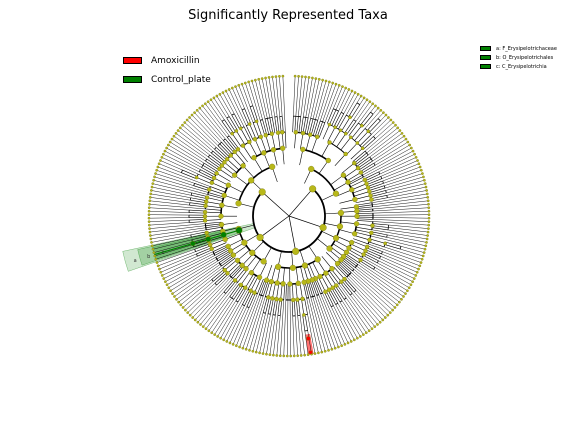 Image resolution: width=576 pixels, height=432 pixels. Describe the element at coordinates (288, 15) in the screenshot. I see `chart-title: Significantly Represented Taxa` at that location.